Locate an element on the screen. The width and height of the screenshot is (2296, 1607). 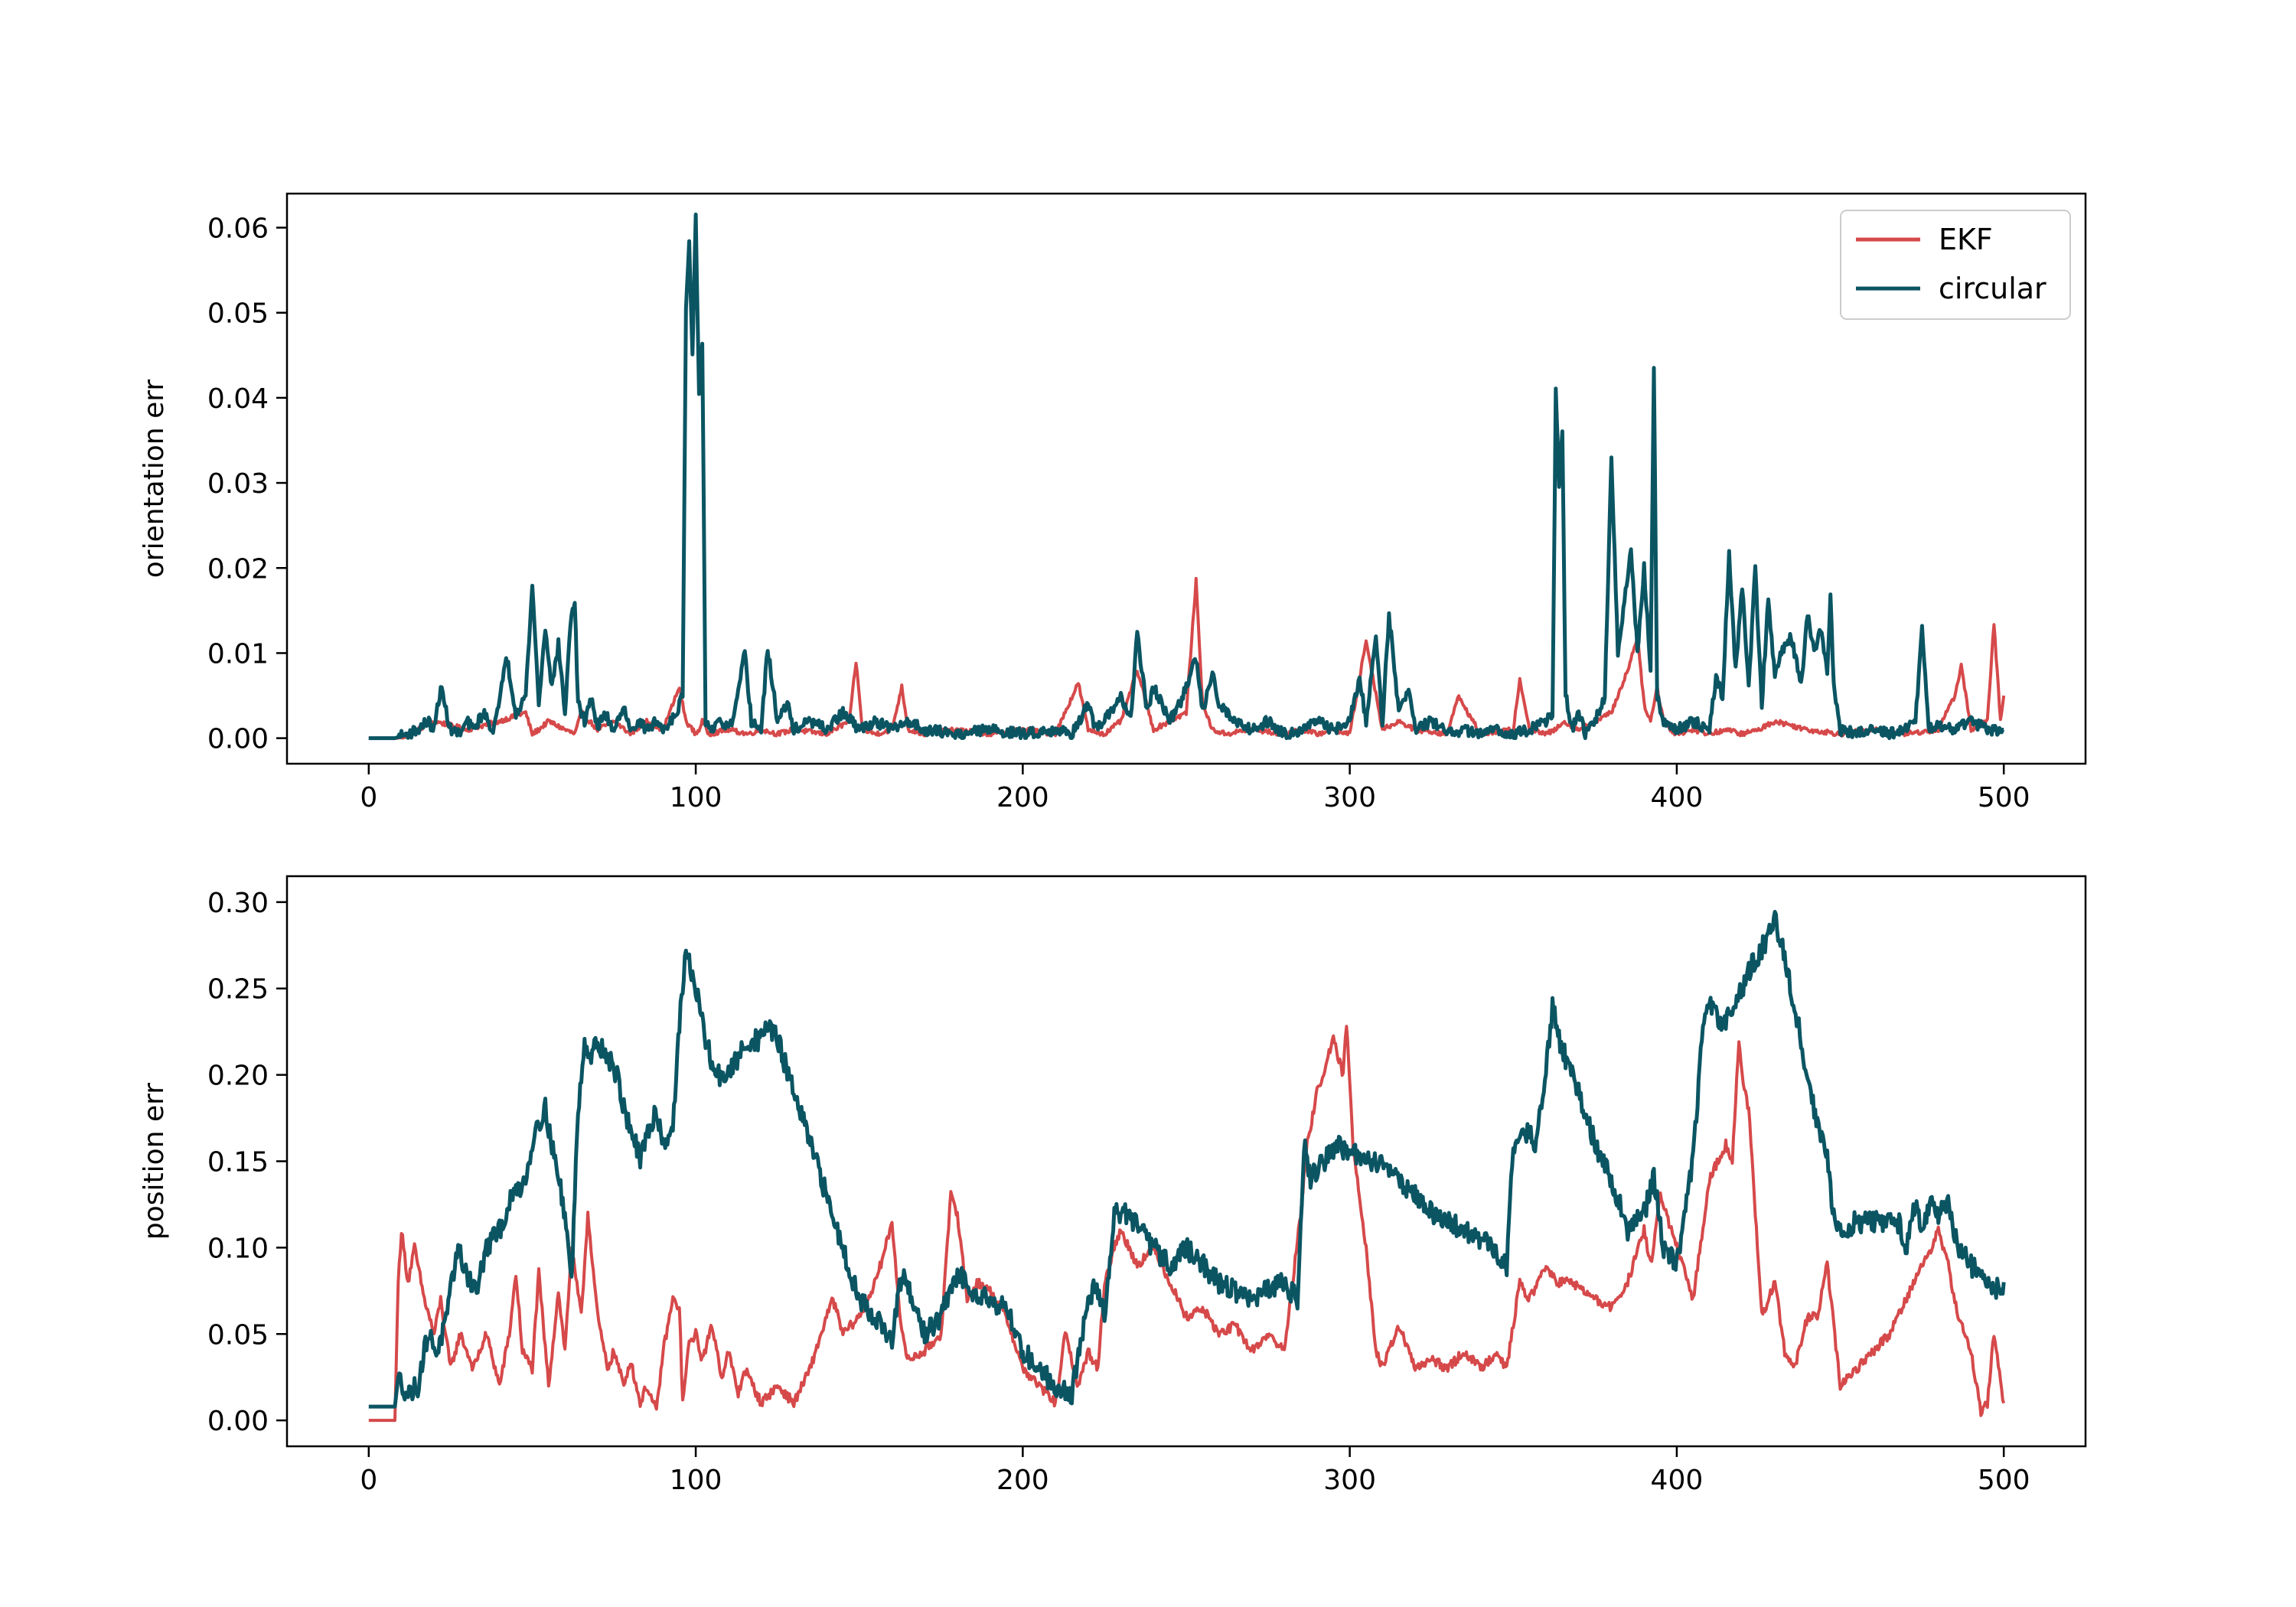
y-tick-label: 0.02 is located at coordinates (238, 569).